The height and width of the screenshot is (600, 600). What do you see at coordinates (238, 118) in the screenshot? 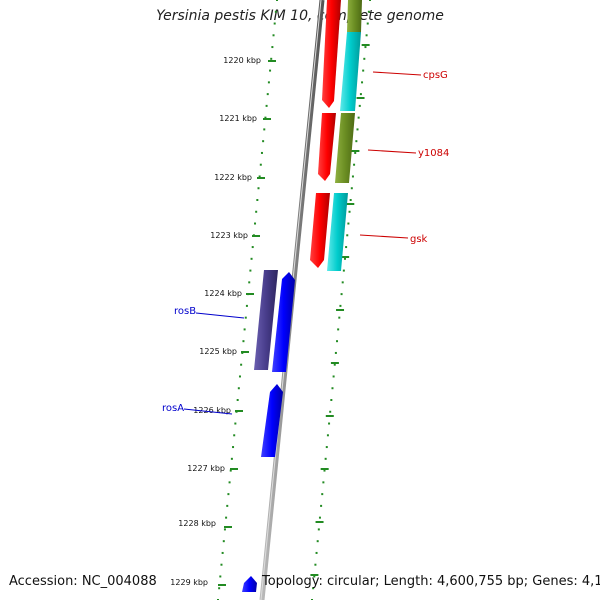
I see `tick-label: 1221 kbp` at bounding box center [238, 118].